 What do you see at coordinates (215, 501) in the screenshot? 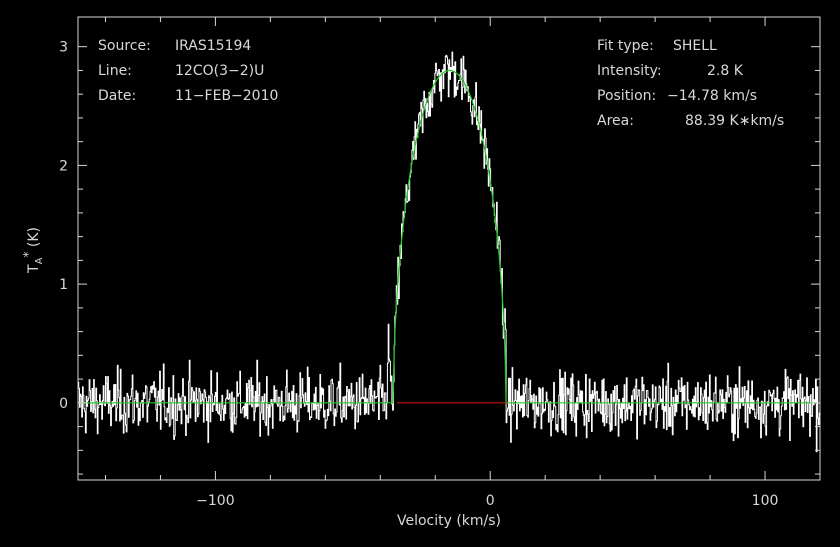
I see `x-tick-label: −100` at bounding box center [215, 501].